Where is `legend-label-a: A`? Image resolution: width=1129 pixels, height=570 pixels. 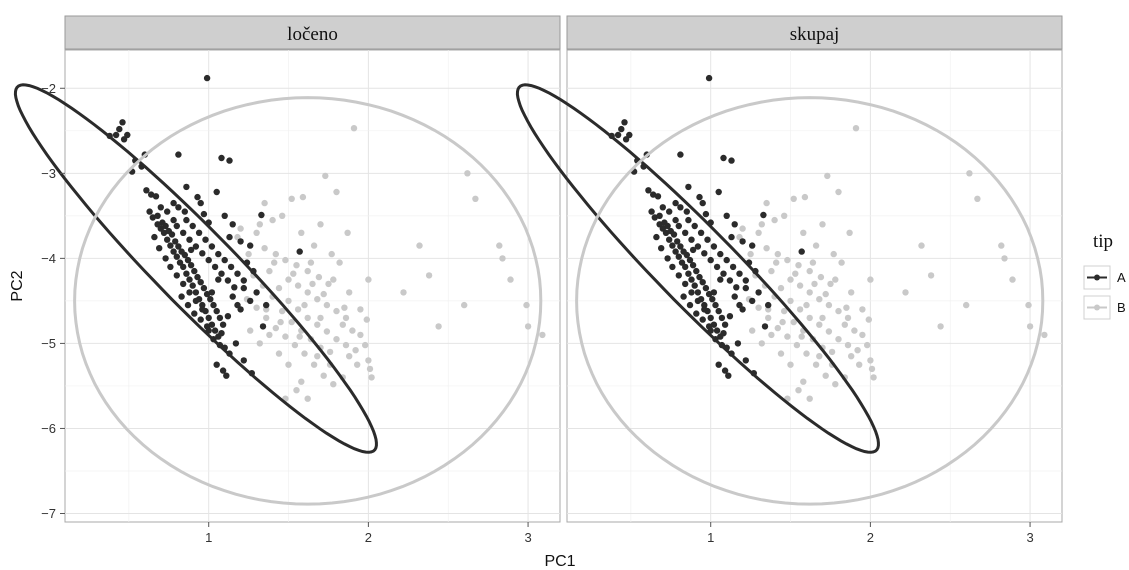
legend-label-a: A is located at coordinates (1121, 277).